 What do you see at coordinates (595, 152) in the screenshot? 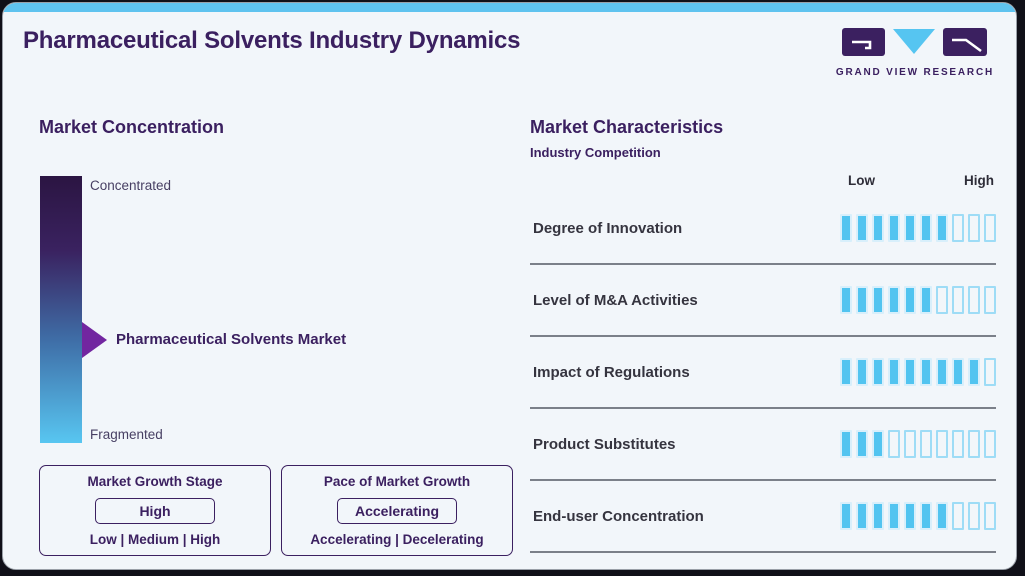
I see `characteristics-subheading: Industry Competition` at bounding box center [595, 152].